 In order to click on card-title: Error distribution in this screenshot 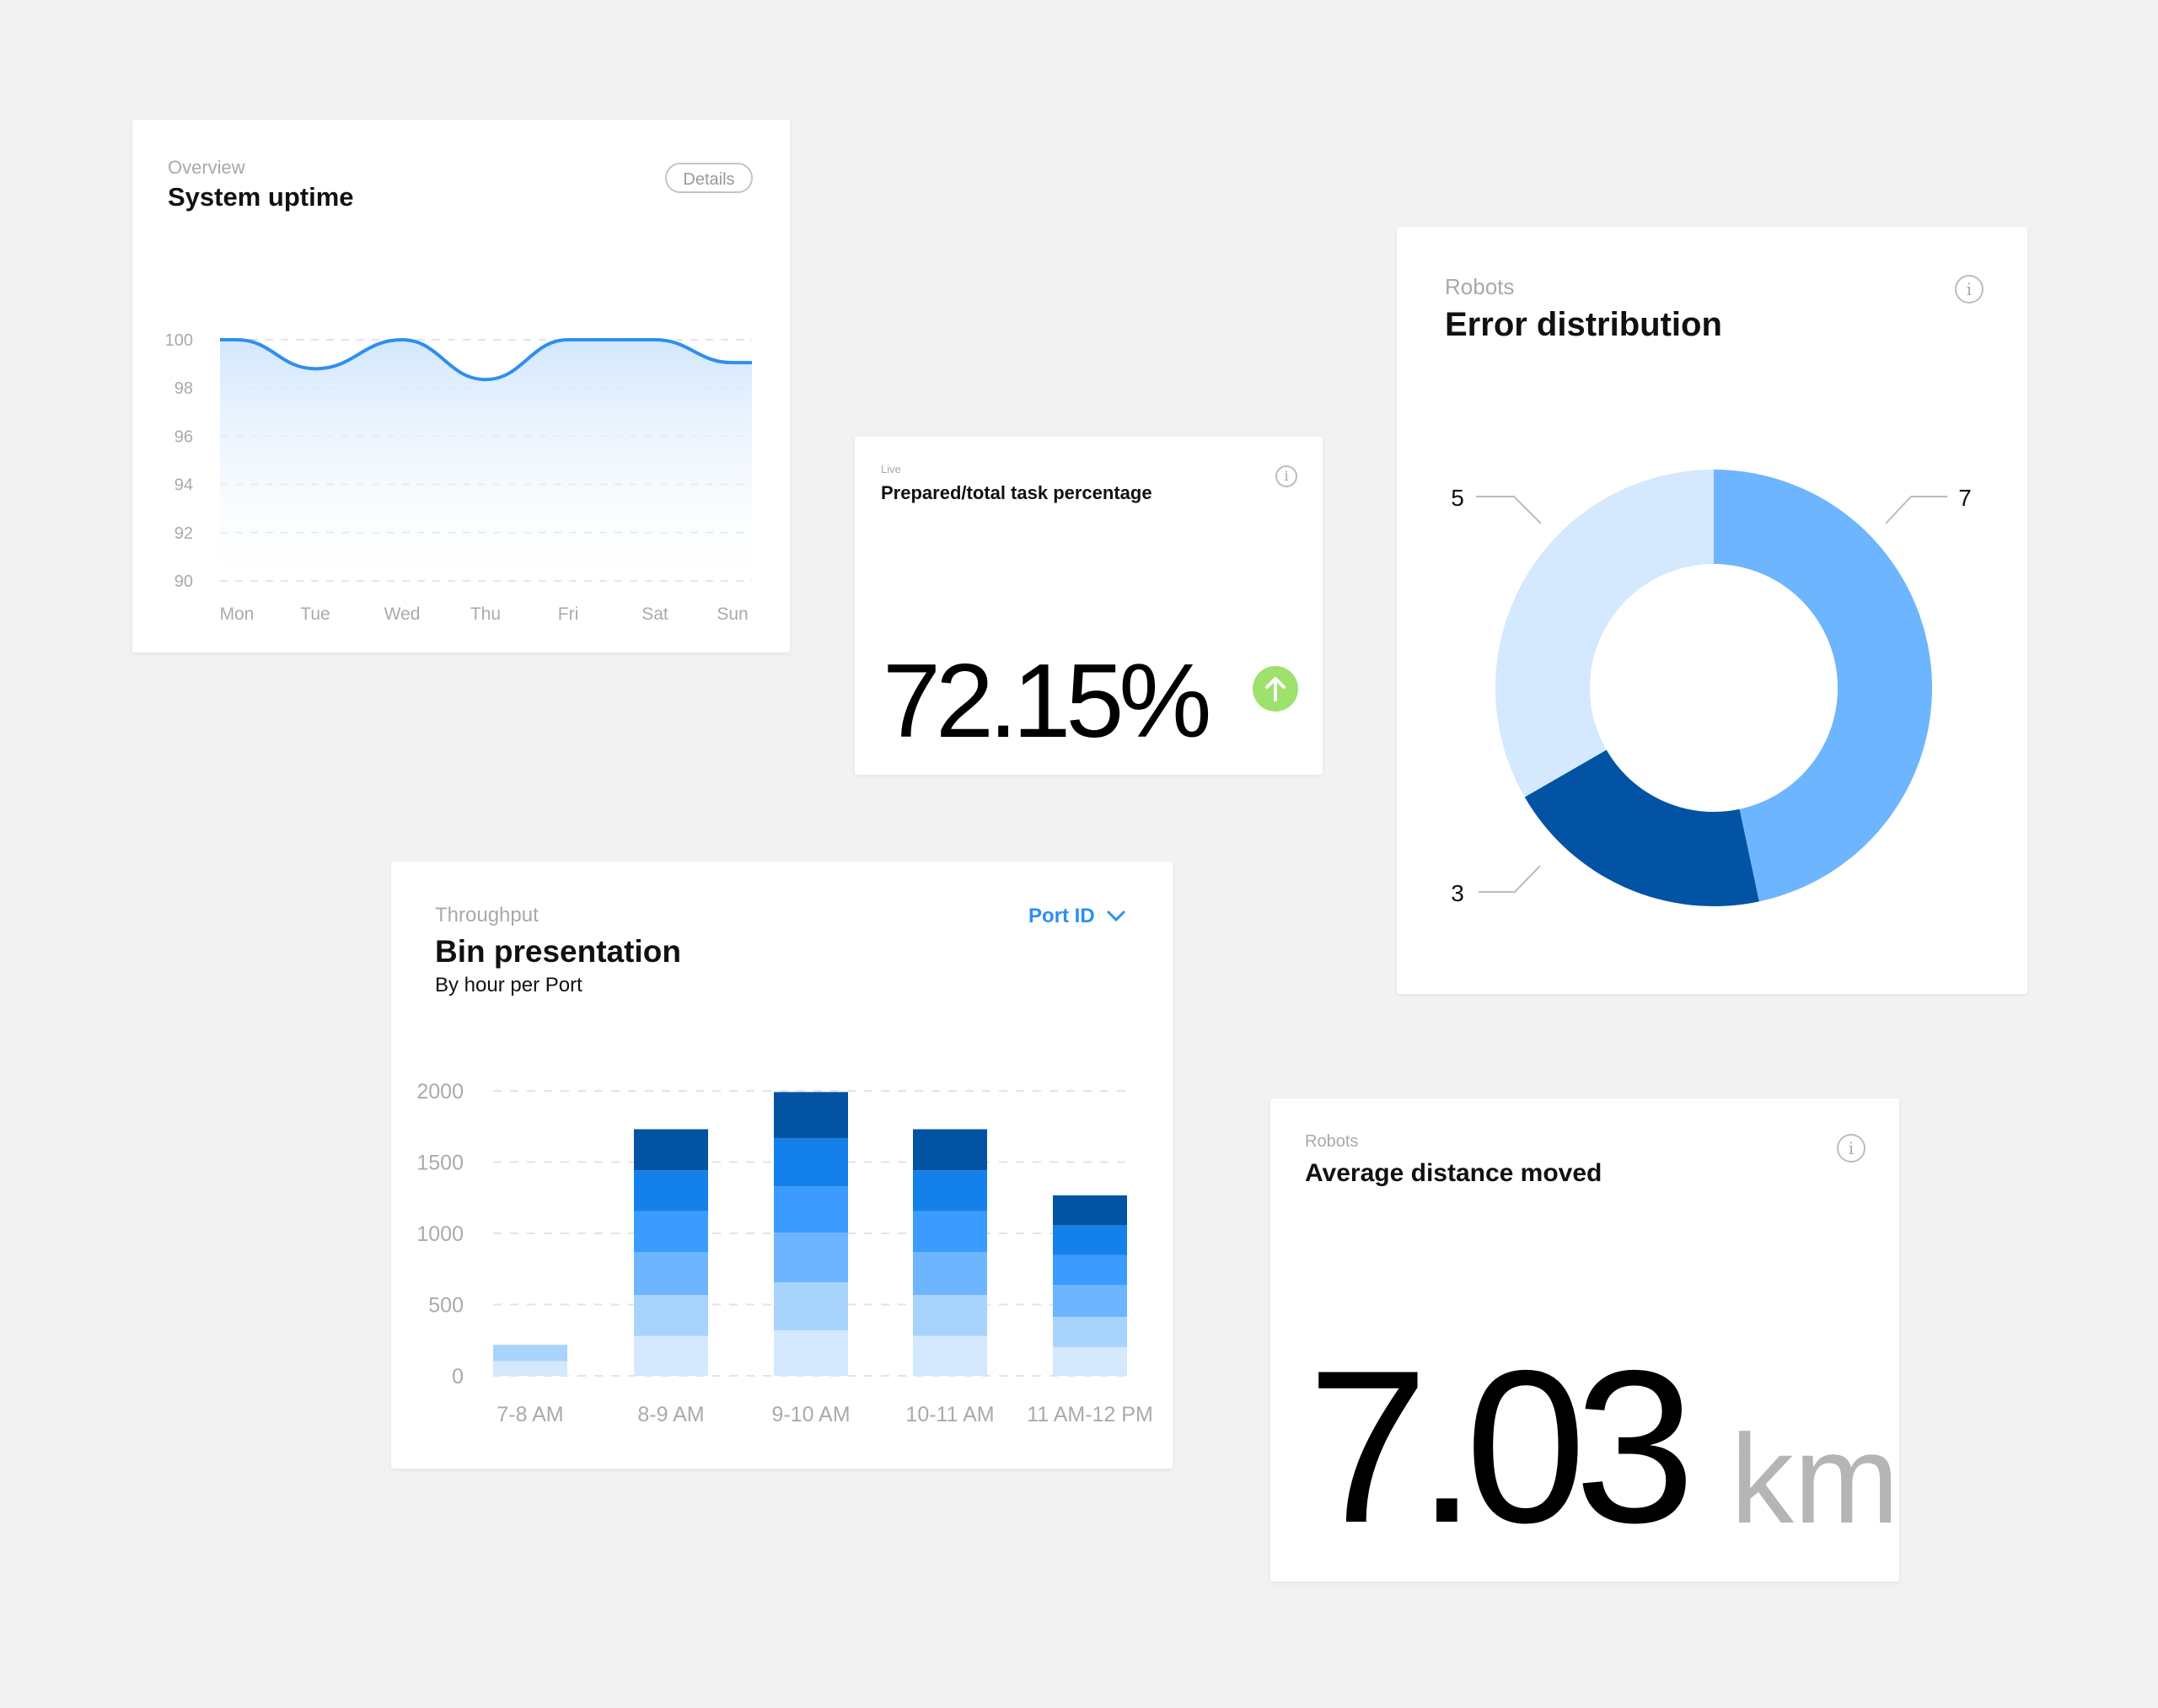, I will do `click(1583, 325)`.